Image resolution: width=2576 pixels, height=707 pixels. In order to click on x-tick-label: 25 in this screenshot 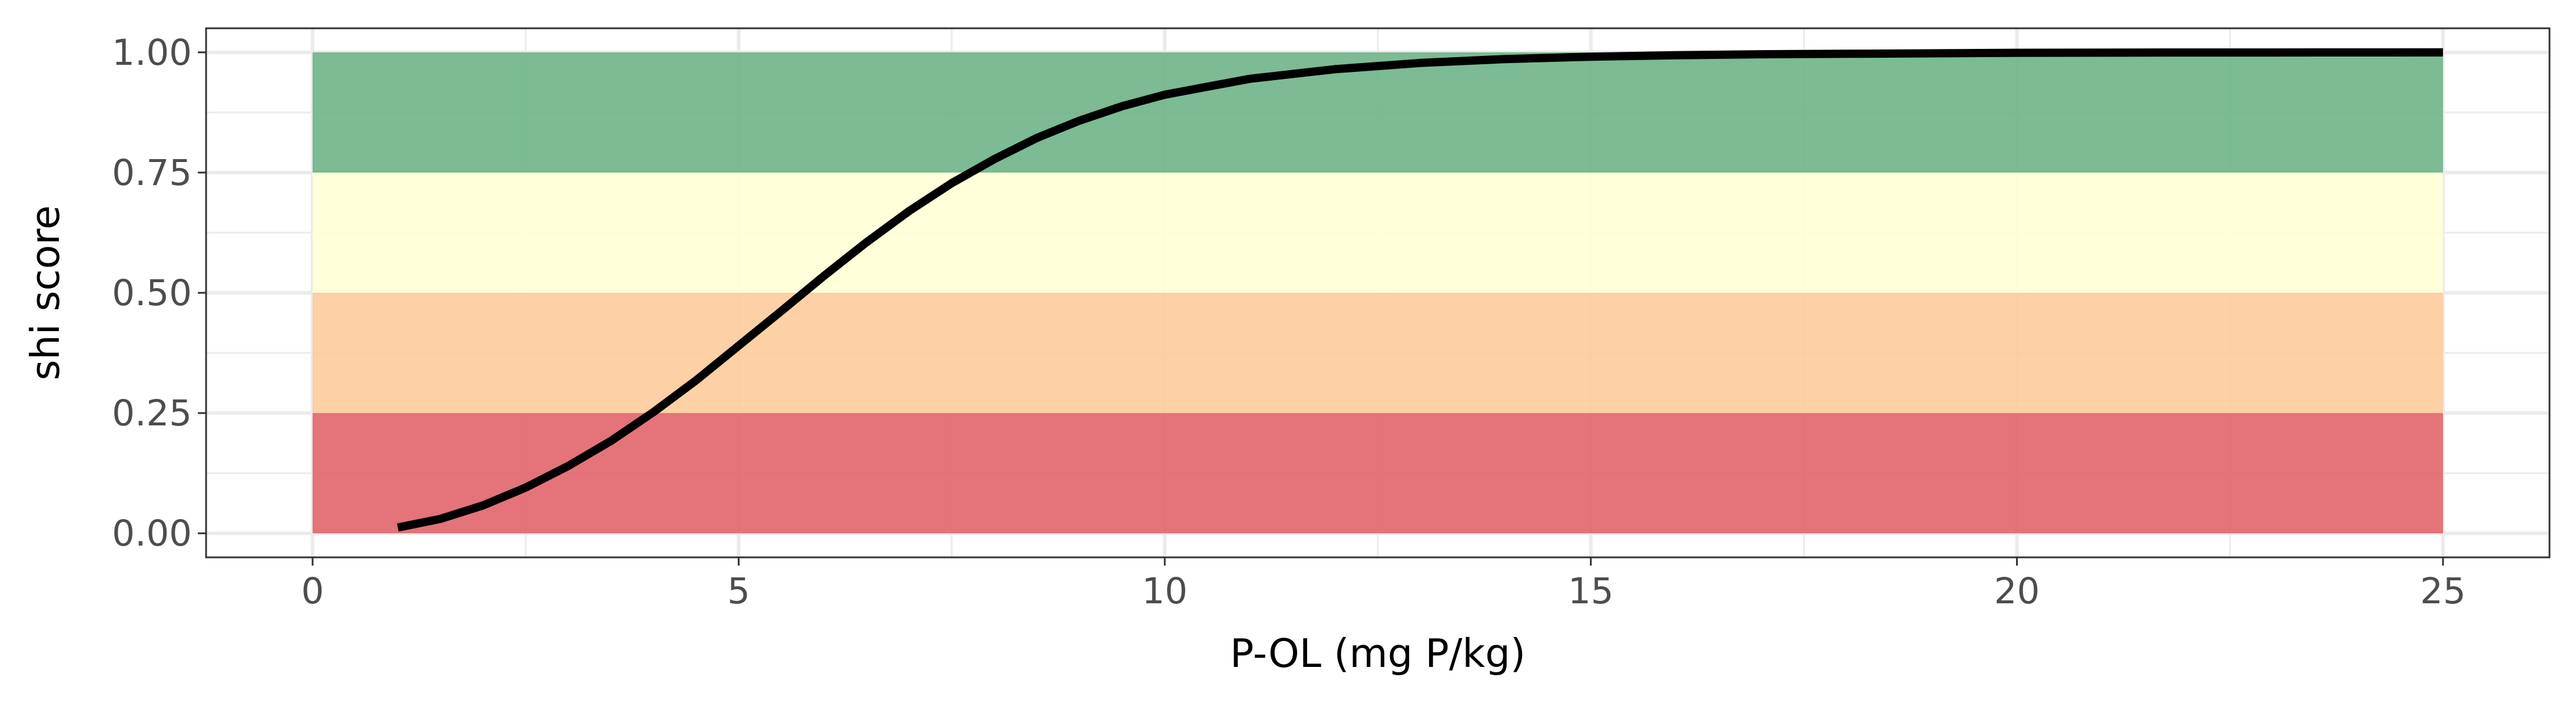, I will do `click(2443, 591)`.